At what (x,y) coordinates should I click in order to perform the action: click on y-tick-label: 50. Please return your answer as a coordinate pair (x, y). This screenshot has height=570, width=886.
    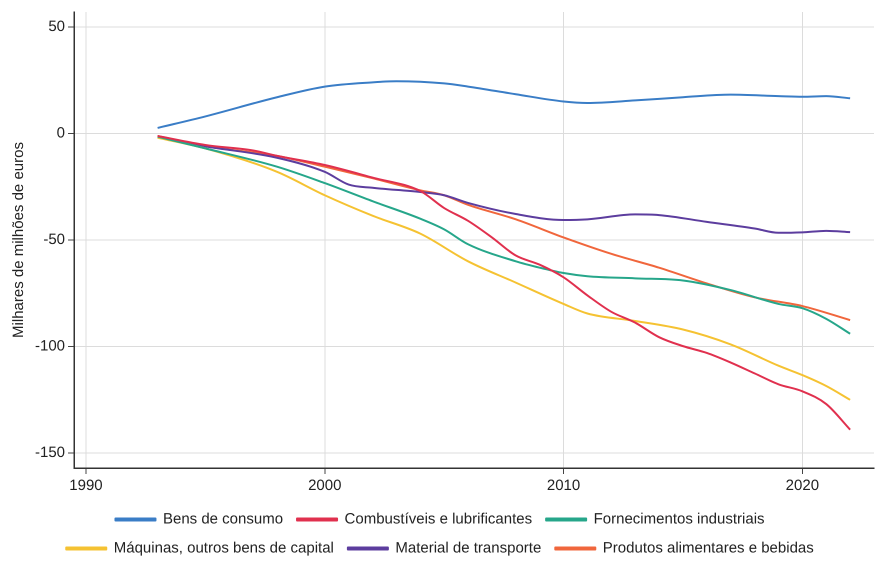
    Looking at the image, I should click on (57, 27).